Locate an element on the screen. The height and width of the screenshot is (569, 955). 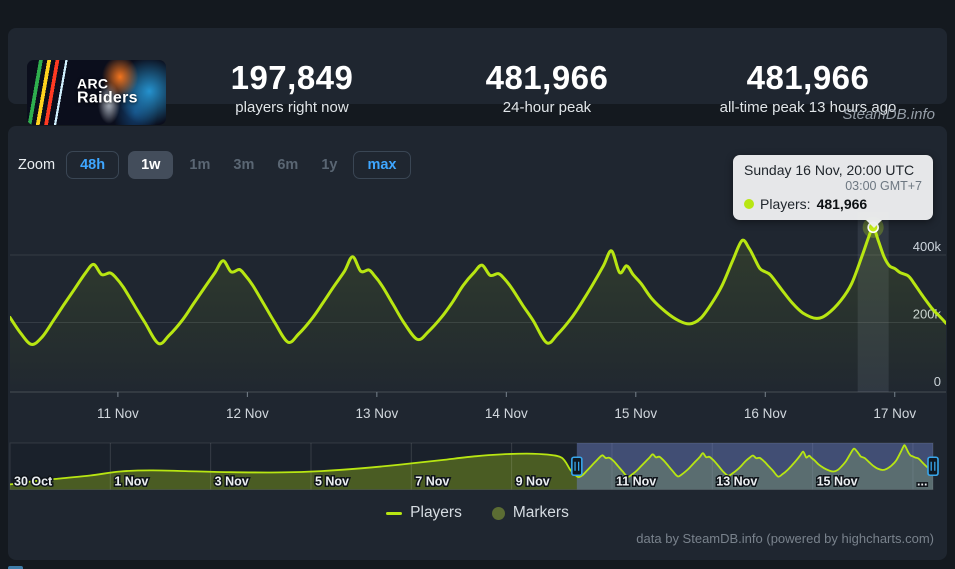
zoom-button-1y: 1y is located at coordinates (329, 165).